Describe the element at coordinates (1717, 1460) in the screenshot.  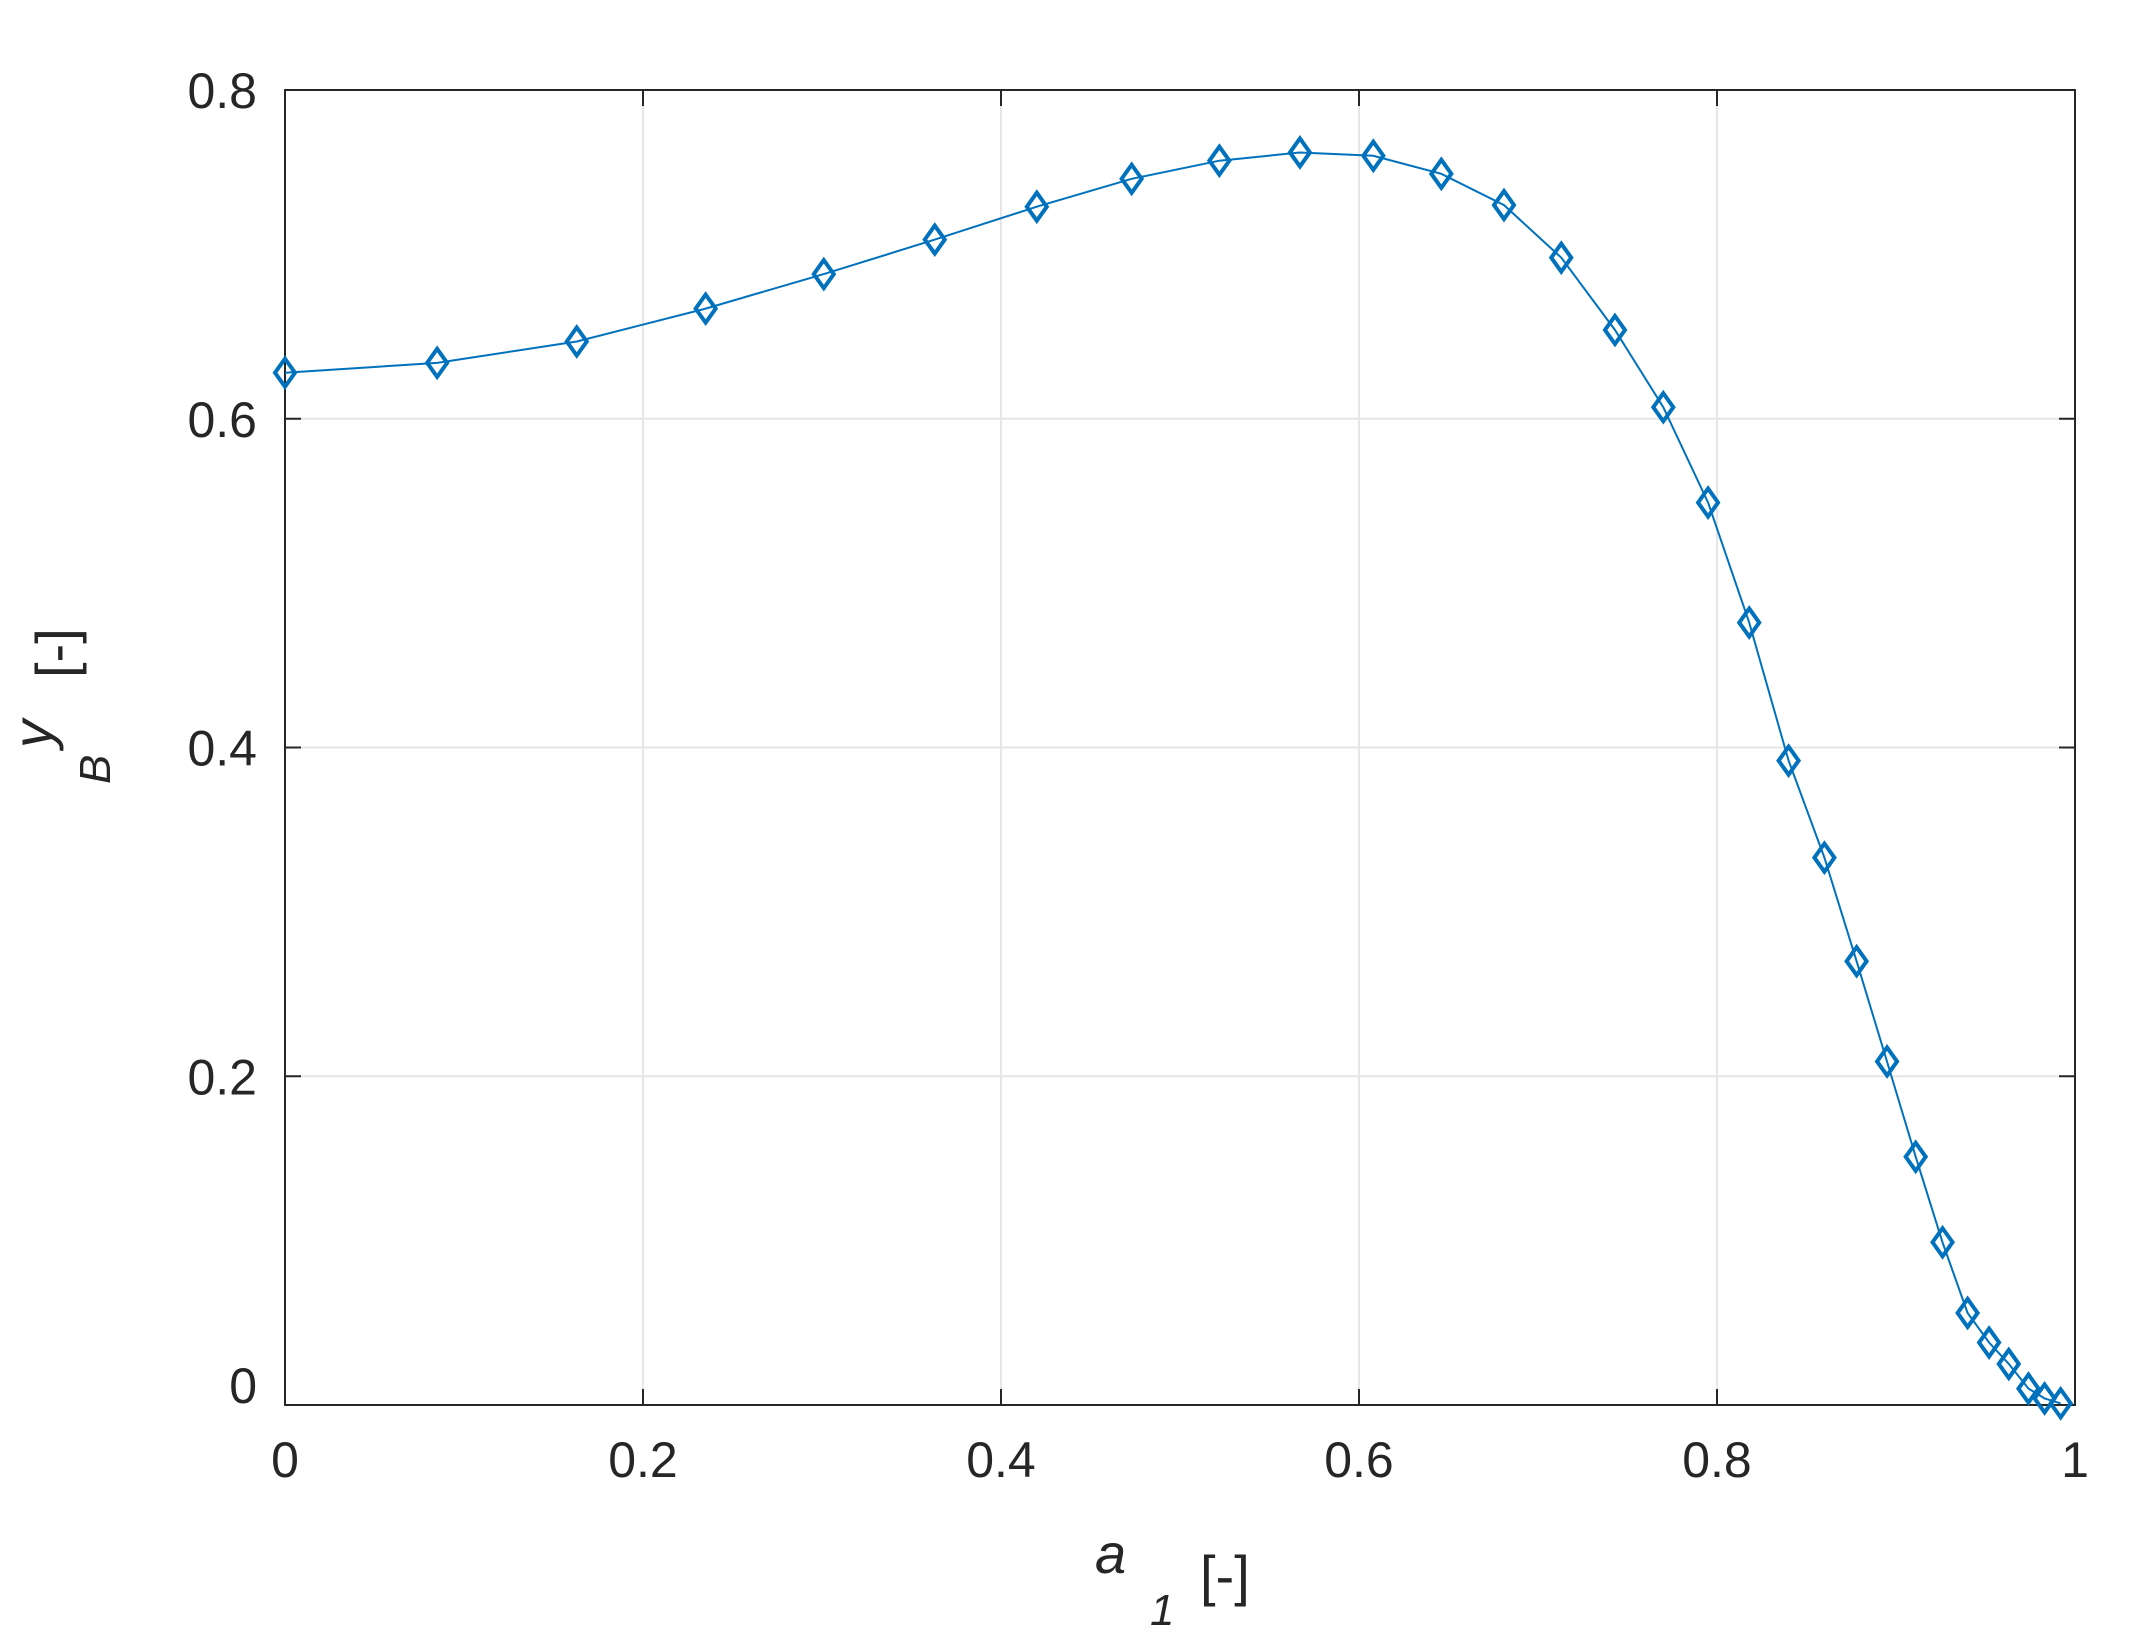
I see `x-tick-label: 0.8` at that location.